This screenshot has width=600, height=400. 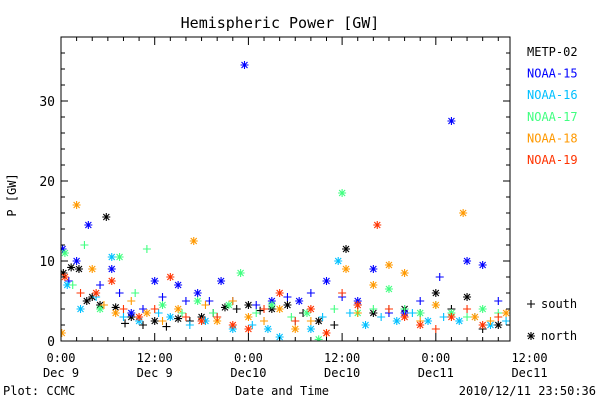 What do you see at coordinates (47, 262) in the screenshot?
I see `y-tick-label: 10` at bounding box center [47, 262].